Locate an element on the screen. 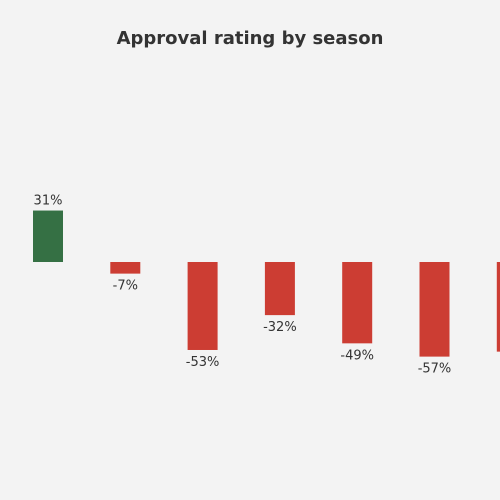  bar-value-label-2: -7% is located at coordinates (125, 286).